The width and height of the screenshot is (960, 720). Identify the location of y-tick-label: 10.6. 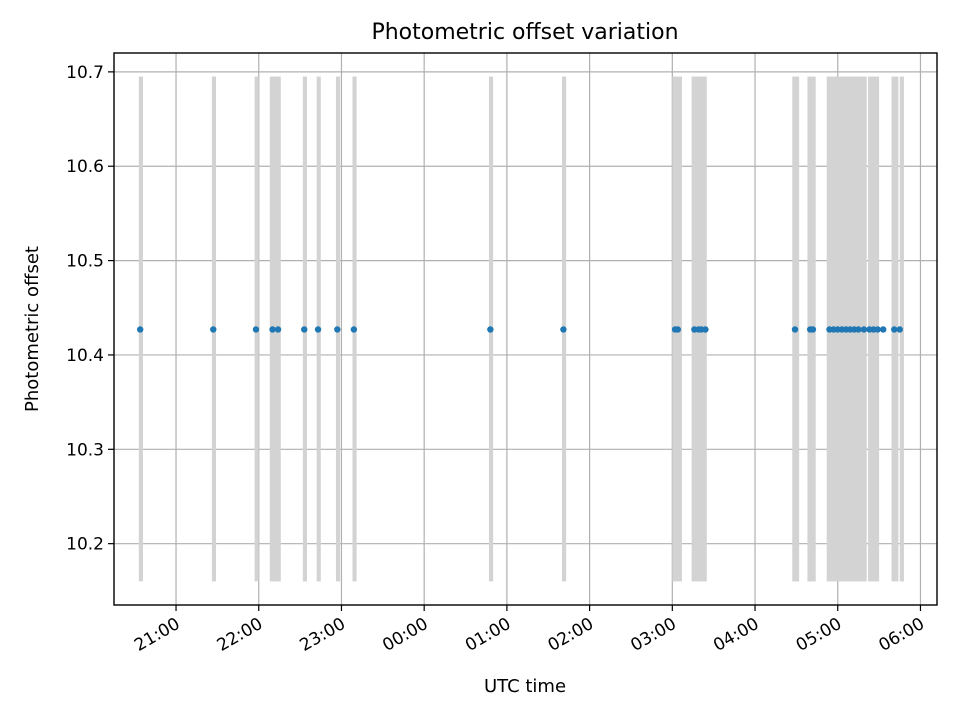
(85, 167).